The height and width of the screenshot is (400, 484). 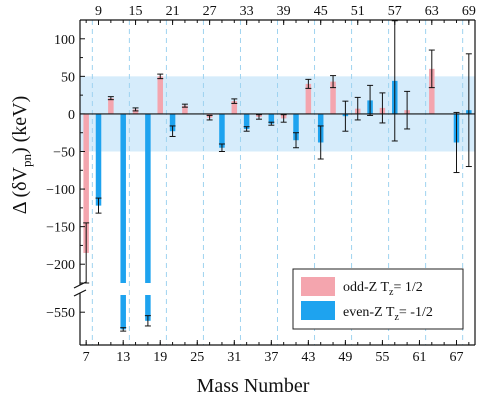 What do you see at coordinates (20, 125) in the screenshot?
I see `y-axis-title-end: ) (keV)` at bounding box center [20, 125].